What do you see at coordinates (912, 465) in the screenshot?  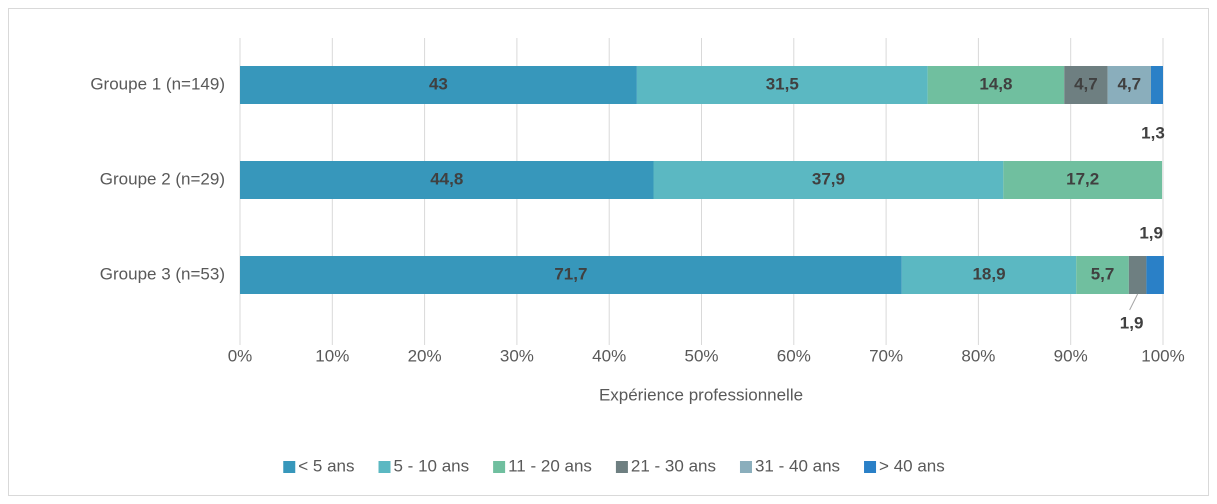 I see `legend-label: > 40 ans` at bounding box center [912, 465].